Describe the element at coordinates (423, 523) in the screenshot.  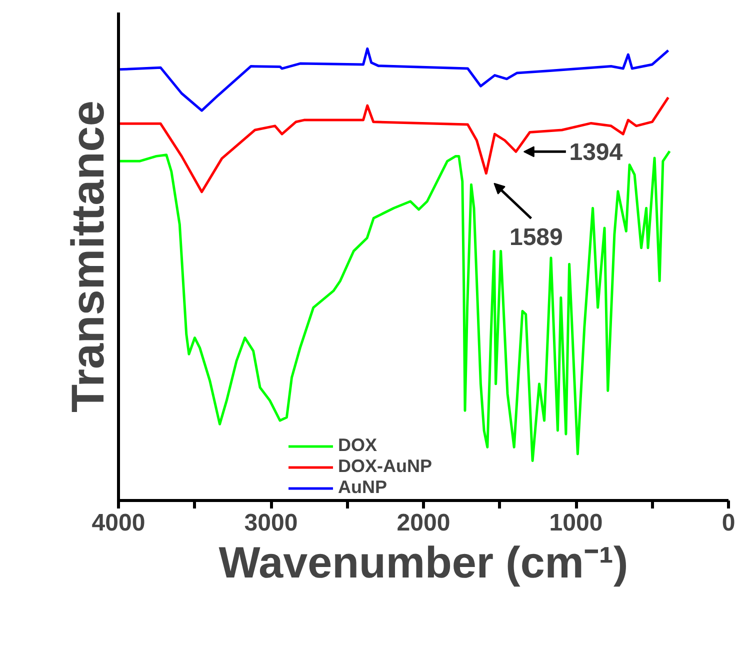
I see `x-tick-label: 2000` at that location.